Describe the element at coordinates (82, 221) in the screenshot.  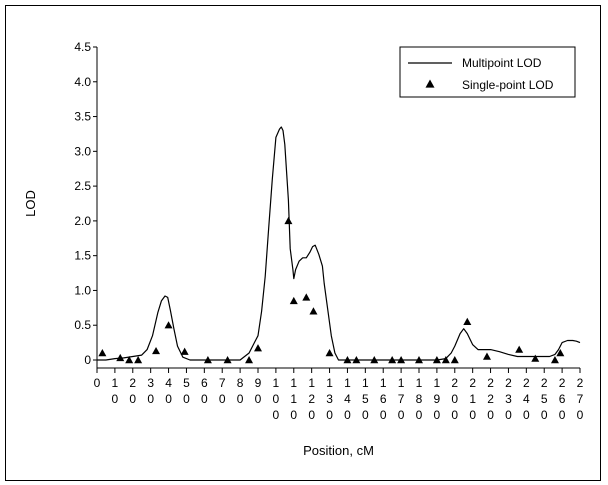
I see `y-tick-label: 2.0` at that location.